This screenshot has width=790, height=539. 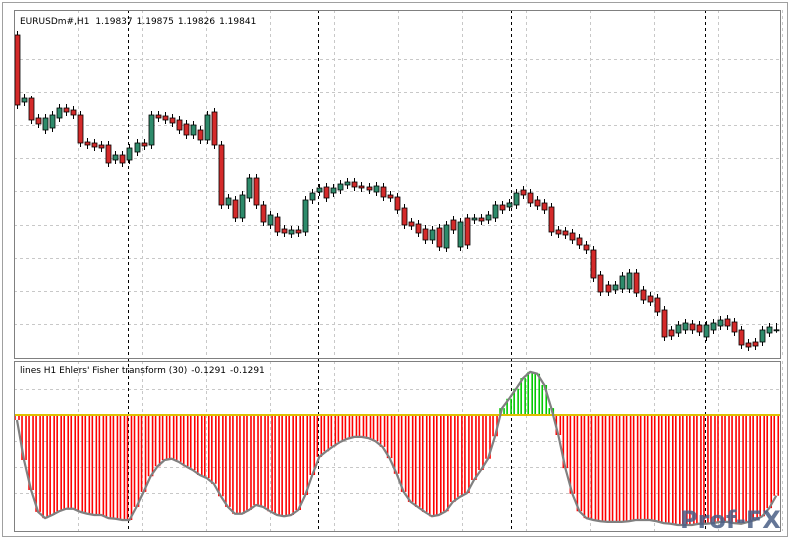 What do you see at coordinates (113, 22) in the screenshot?
I see `open-price: 1.19837` at bounding box center [113, 22].